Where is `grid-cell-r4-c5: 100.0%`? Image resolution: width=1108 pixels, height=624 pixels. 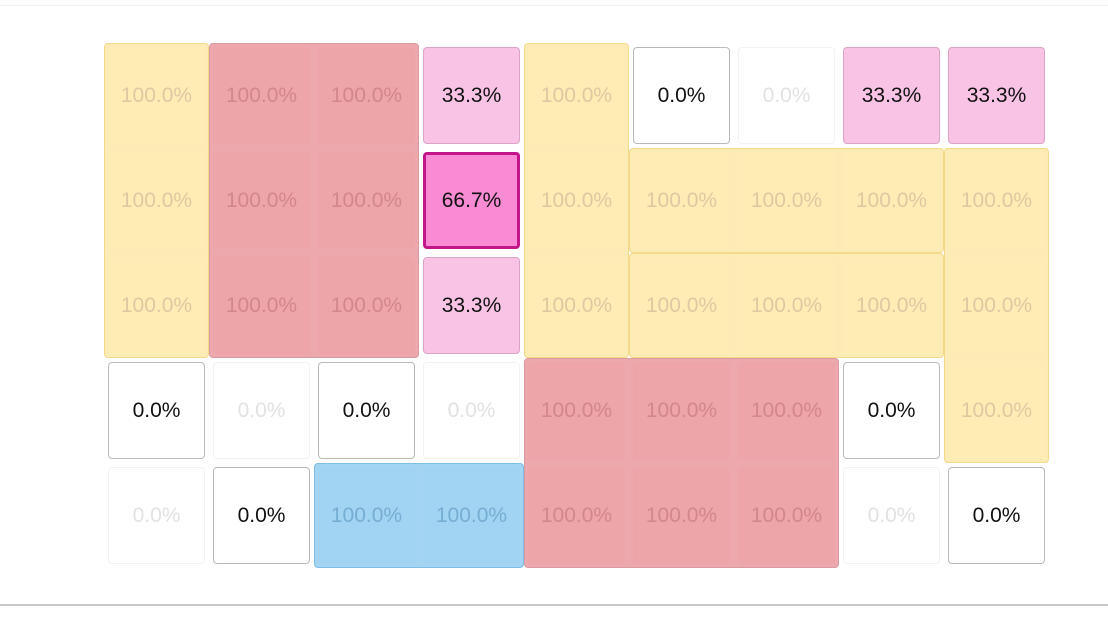 grid-cell-r4-c5: 100.0% is located at coordinates (681, 515).